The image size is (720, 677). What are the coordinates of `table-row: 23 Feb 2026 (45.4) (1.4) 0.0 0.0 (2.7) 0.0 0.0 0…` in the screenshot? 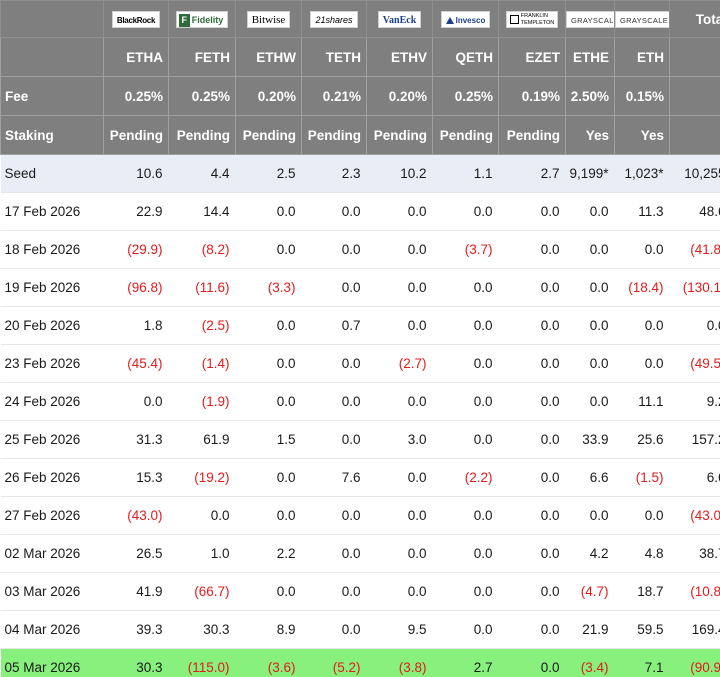 It's located at (360, 363).